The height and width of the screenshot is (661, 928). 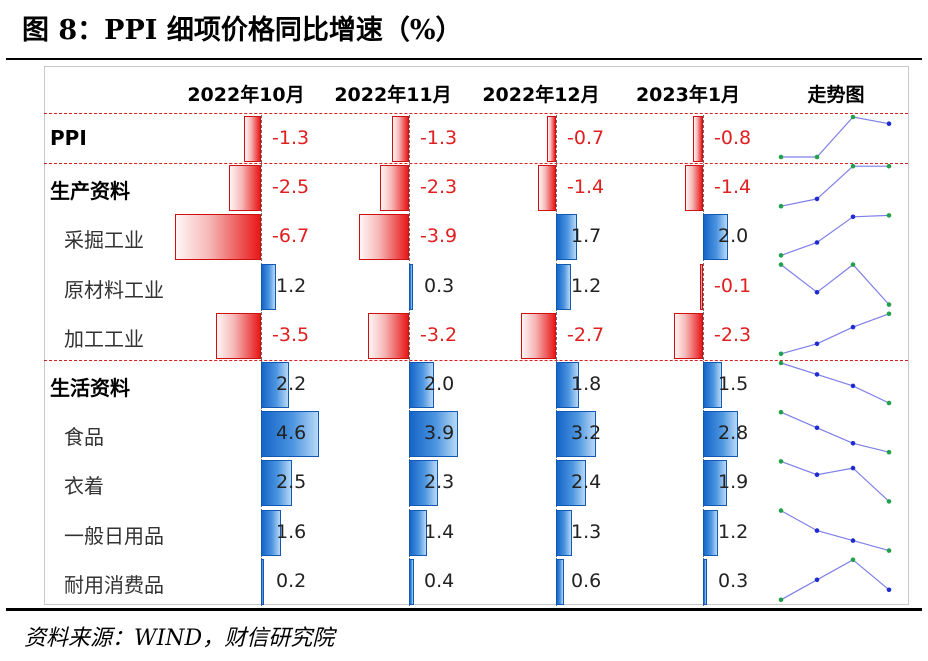 I want to click on trend-header: 走势图, so click(x=836, y=95).